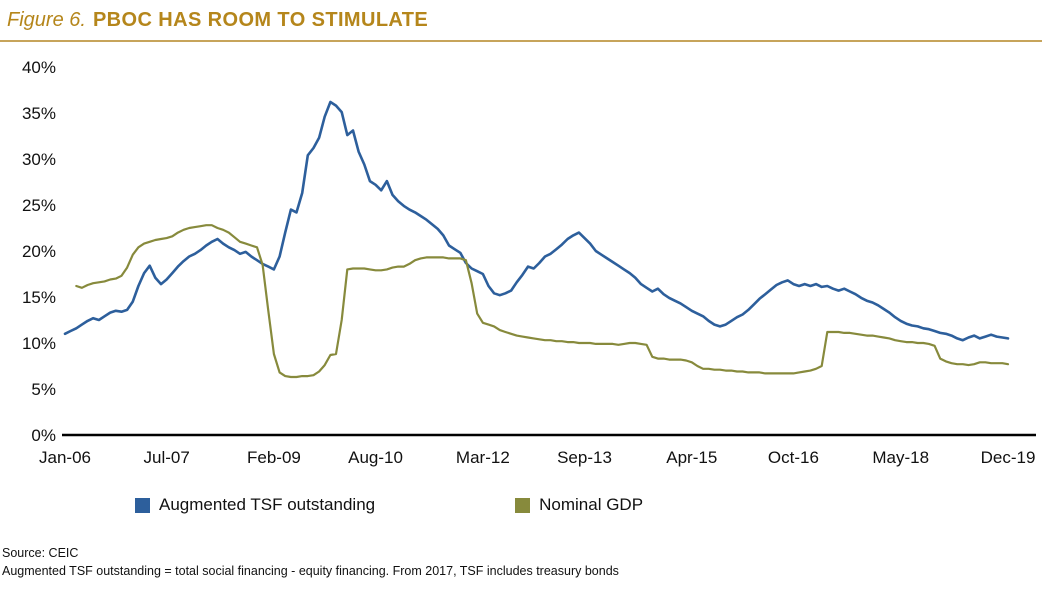  What do you see at coordinates (40, 553) in the screenshot?
I see `source-note: Source: CEIC` at bounding box center [40, 553].